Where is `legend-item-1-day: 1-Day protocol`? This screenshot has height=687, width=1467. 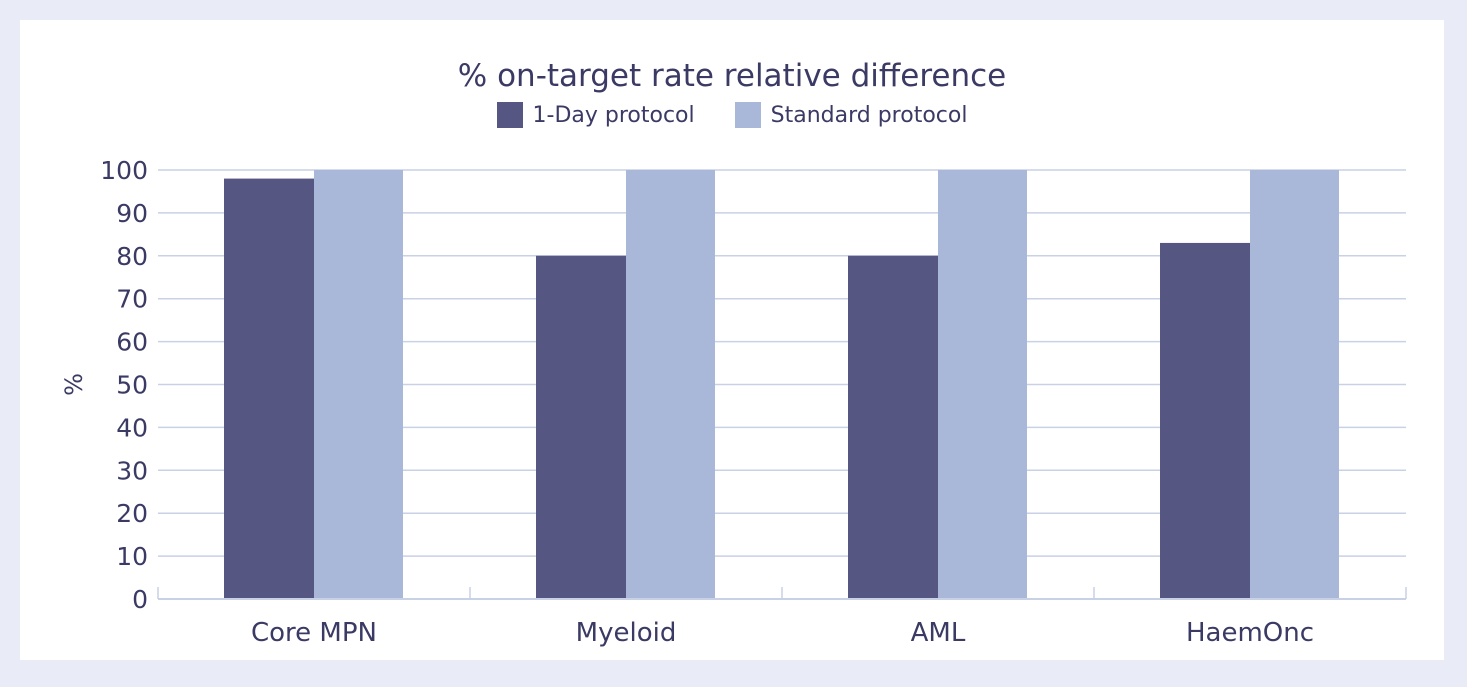 legend-item-1-day: 1-Day protocol is located at coordinates (595, 115).